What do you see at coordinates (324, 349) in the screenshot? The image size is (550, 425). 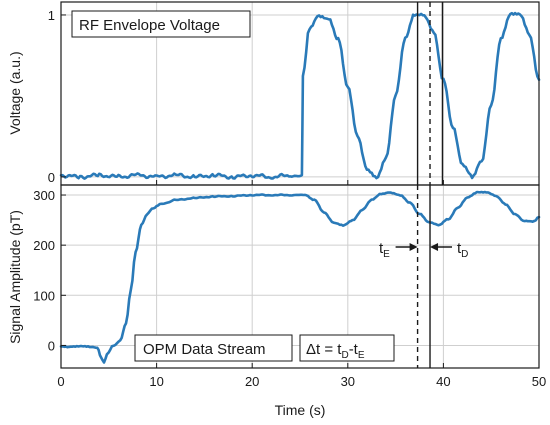 I see `delta-t-prefix: Δt = t` at bounding box center [324, 349].